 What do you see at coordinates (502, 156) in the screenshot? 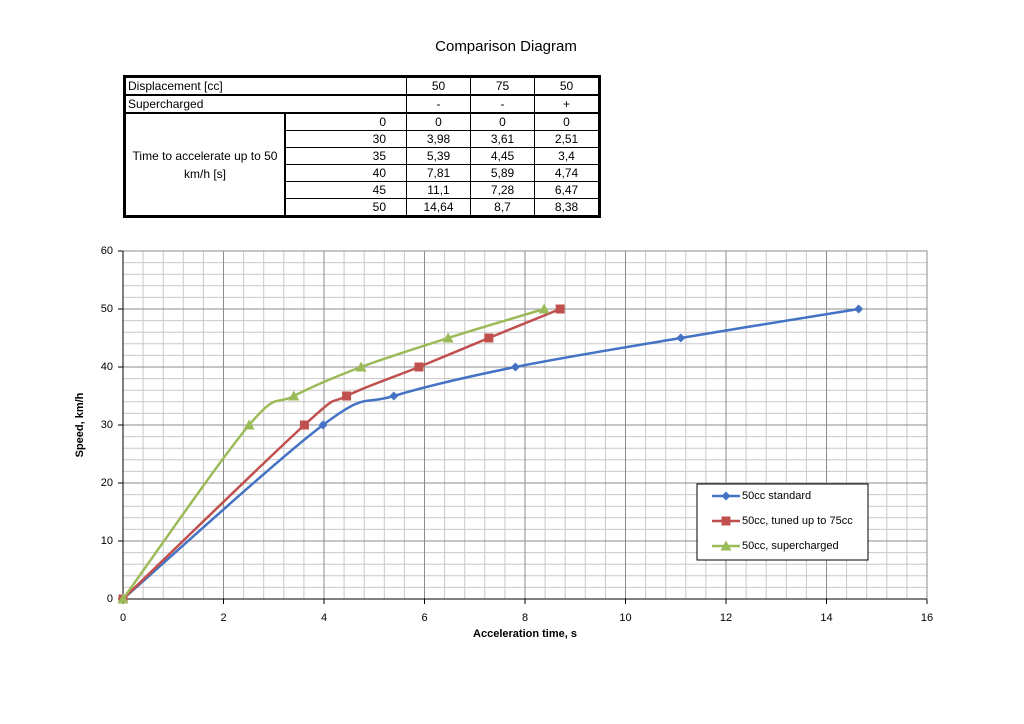
I see `table-cell: 4,45` at bounding box center [502, 156].